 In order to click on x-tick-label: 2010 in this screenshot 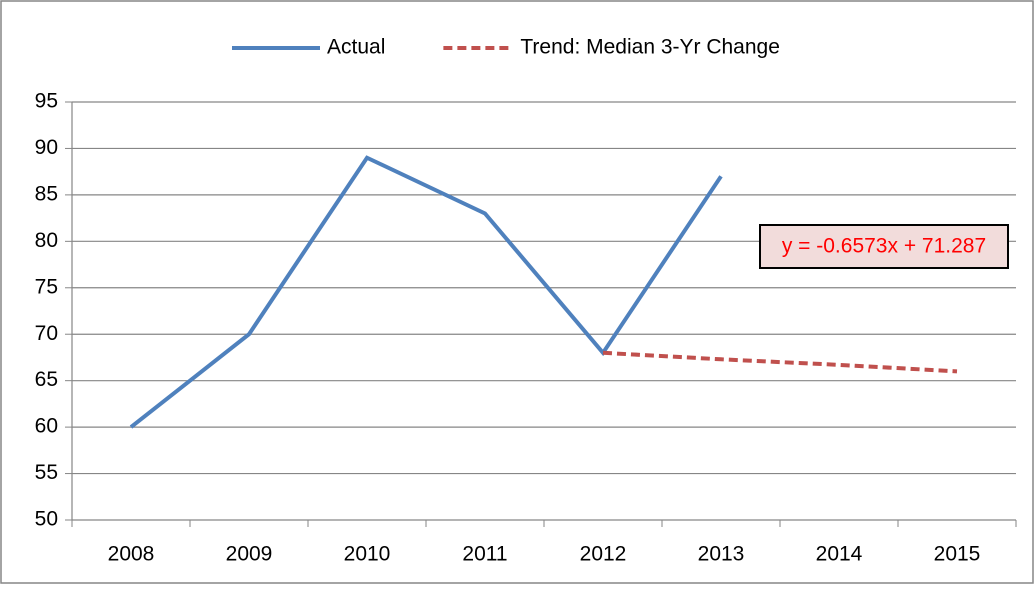, I will do `click(367, 554)`.